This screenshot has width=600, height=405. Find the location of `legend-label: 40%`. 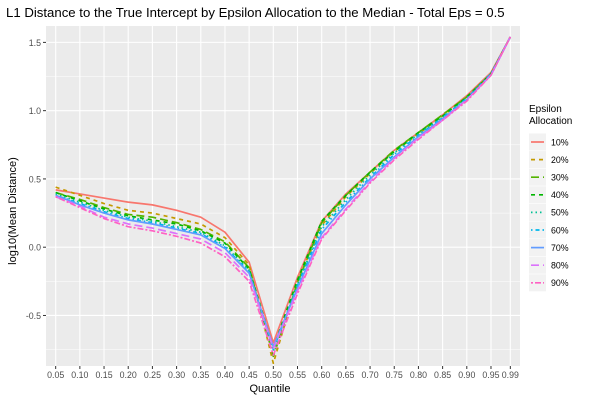

legend-label: 40% is located at coordinates (560, 195).